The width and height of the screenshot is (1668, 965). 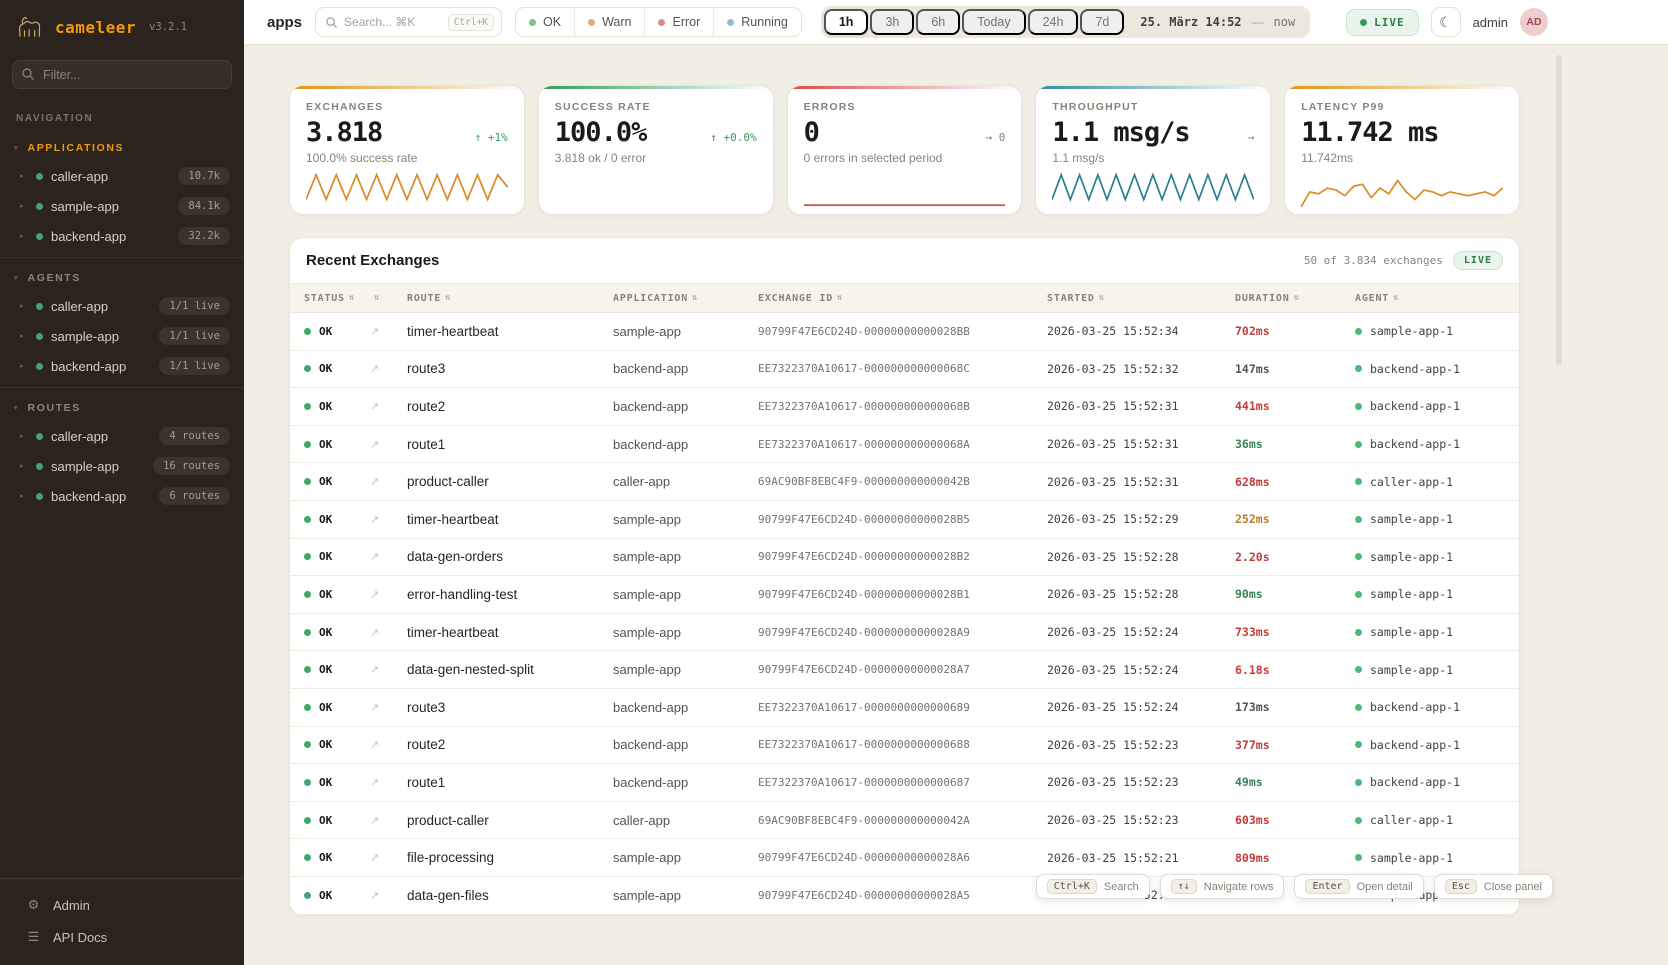 I want to click on time-range-3h: 3h, so click(x=892, y=22).